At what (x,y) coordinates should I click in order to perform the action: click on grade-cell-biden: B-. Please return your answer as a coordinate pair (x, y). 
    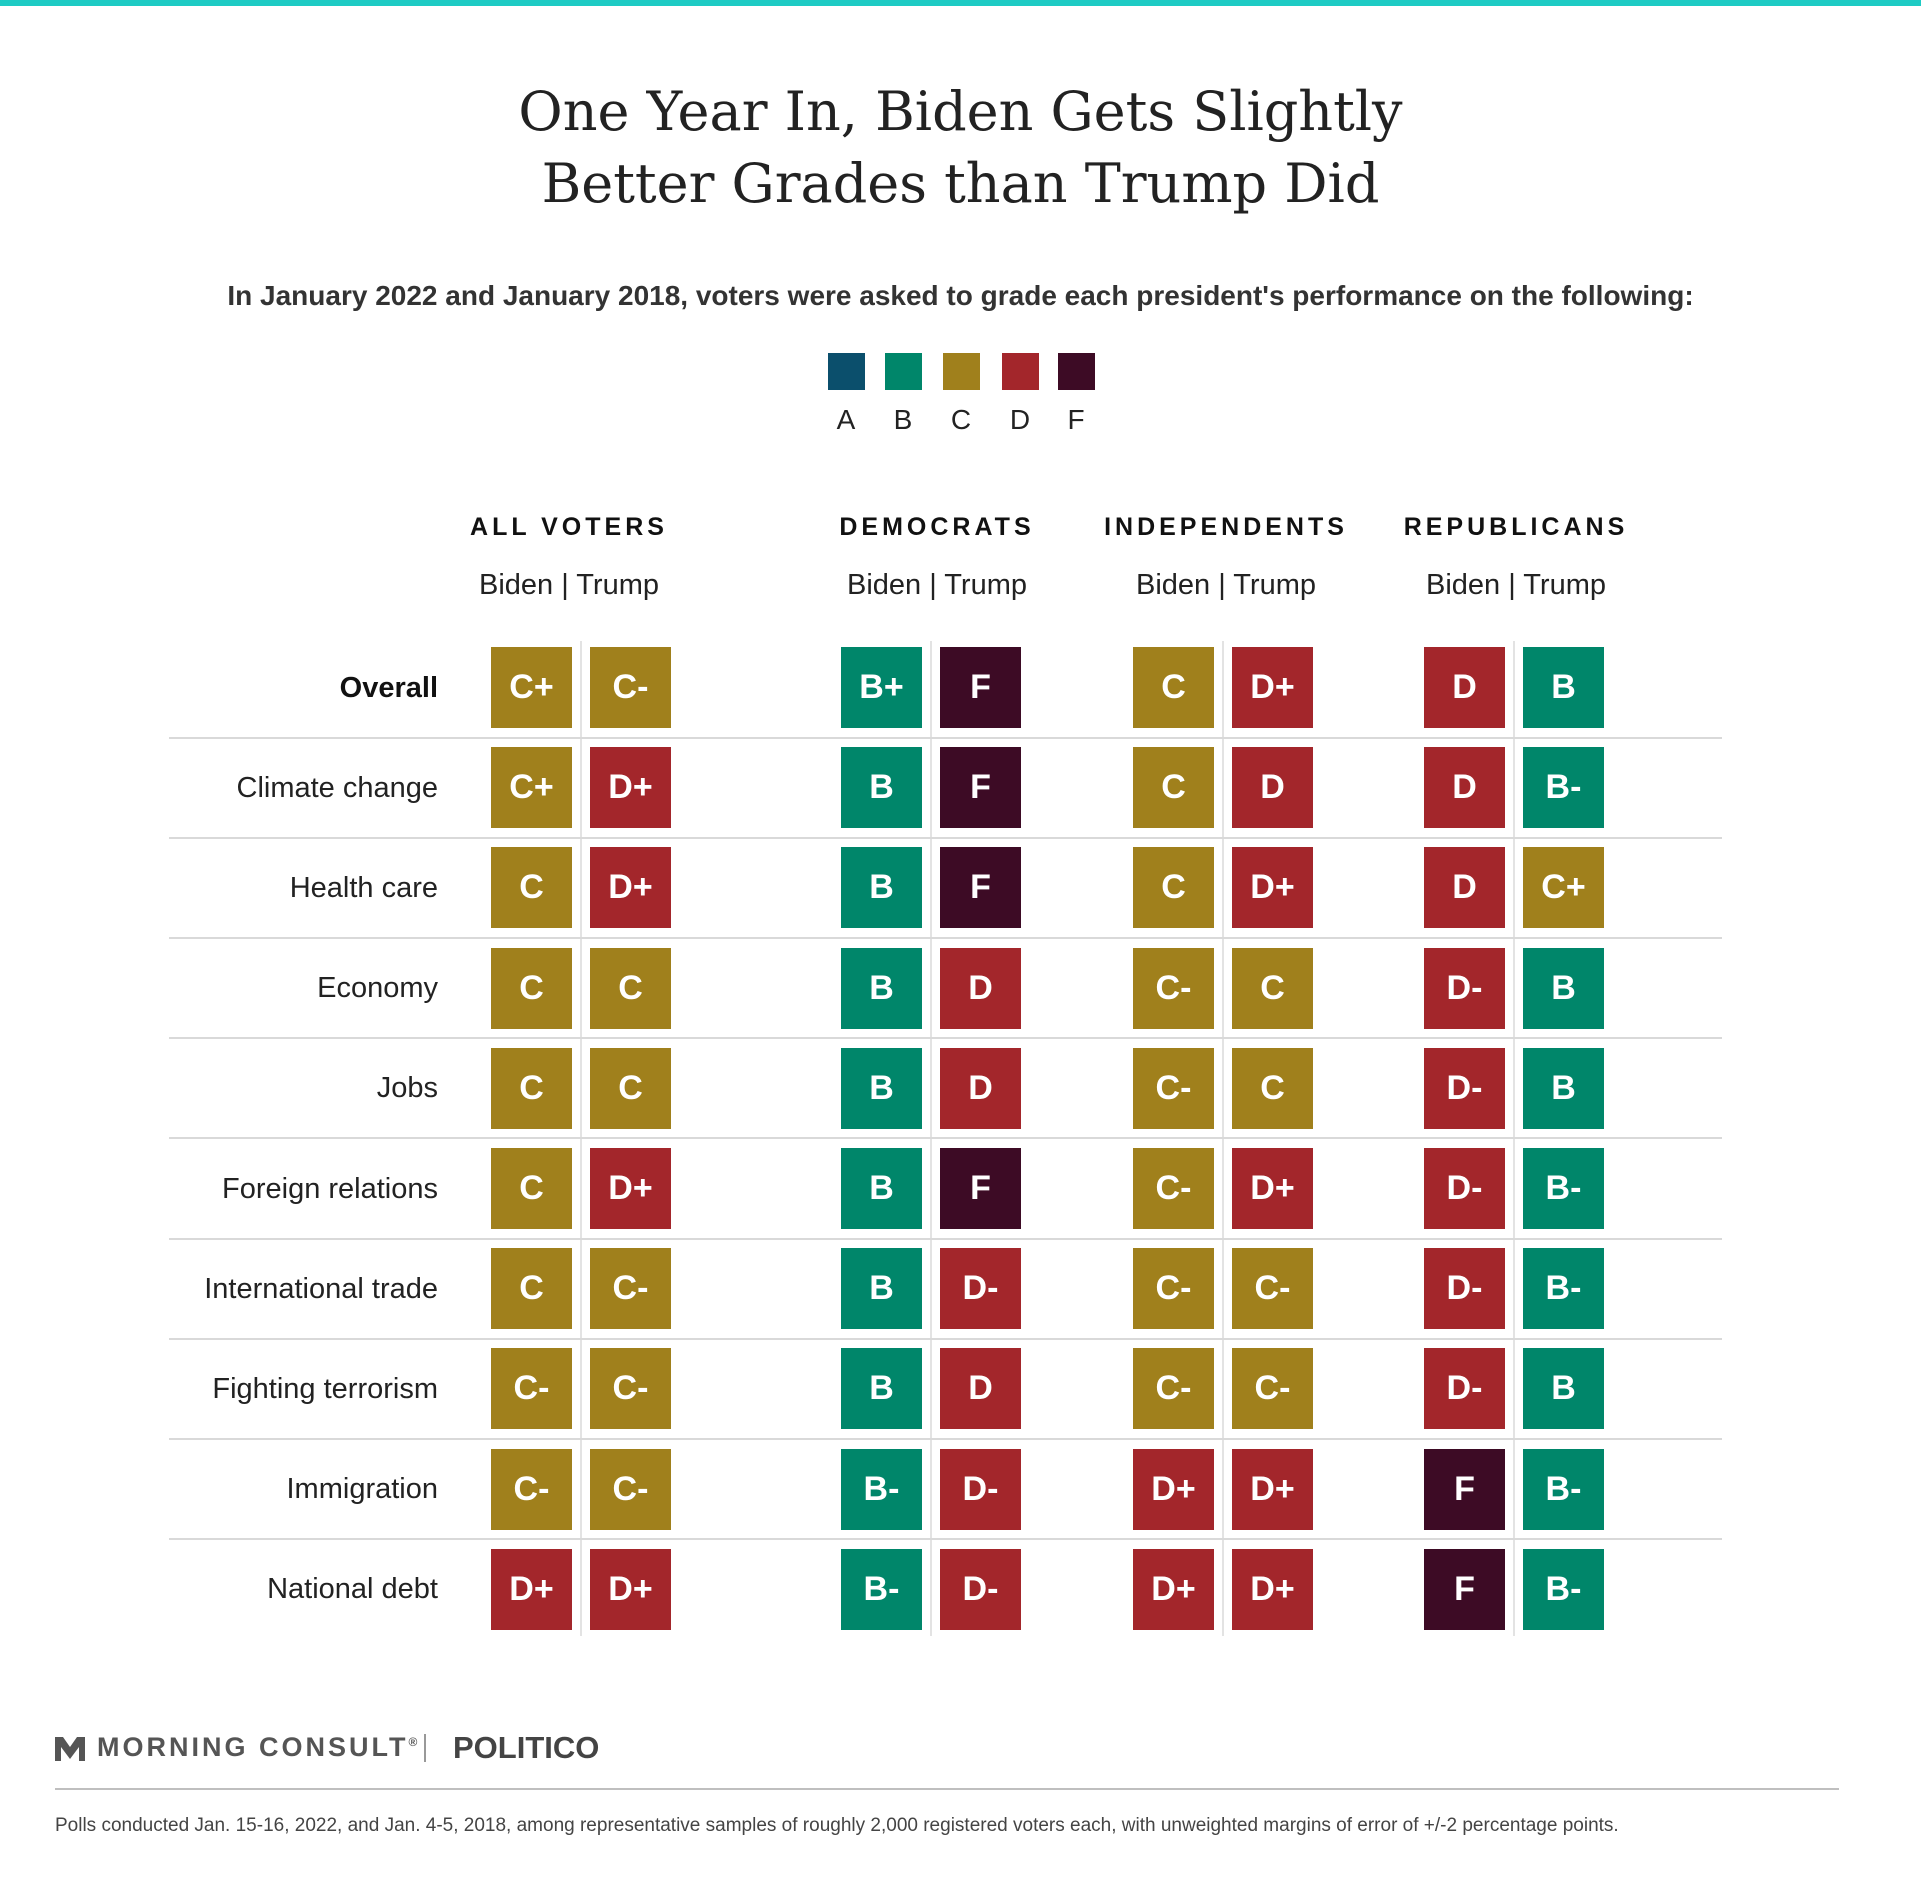
    Looking at the image, I should click on (881, 1489).